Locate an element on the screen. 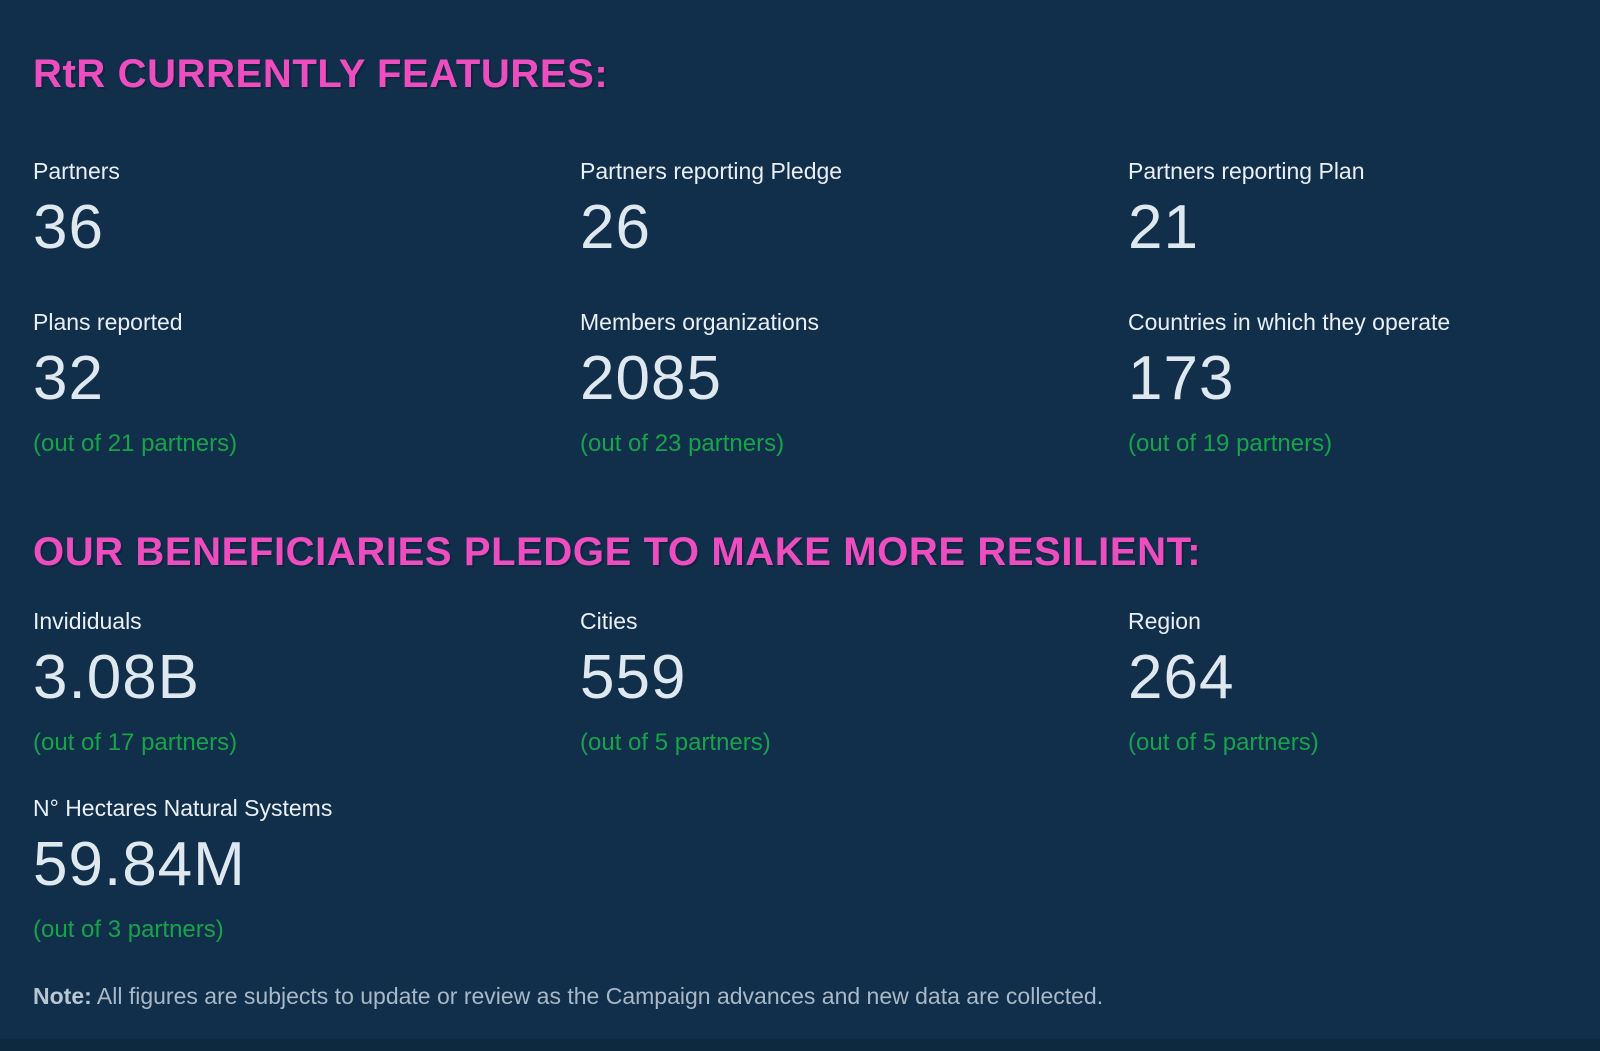 Image resolution: width=1600 pixels, height=1051 pixels. stat-label: Countries in which they operate is located at coordinates (1289, 322).